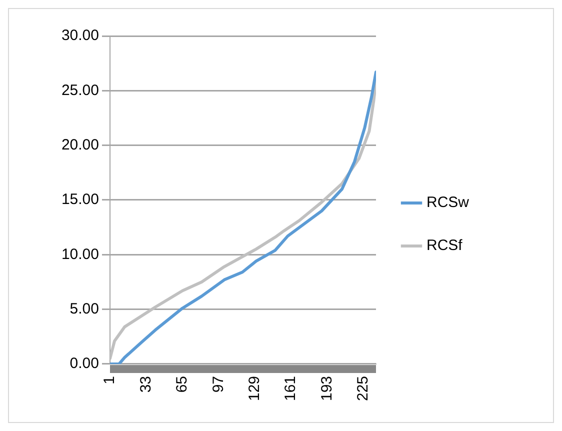 This screenshot has width=562, height=431. I want to click on y-tick-label: 25.00, so click(80, 90).